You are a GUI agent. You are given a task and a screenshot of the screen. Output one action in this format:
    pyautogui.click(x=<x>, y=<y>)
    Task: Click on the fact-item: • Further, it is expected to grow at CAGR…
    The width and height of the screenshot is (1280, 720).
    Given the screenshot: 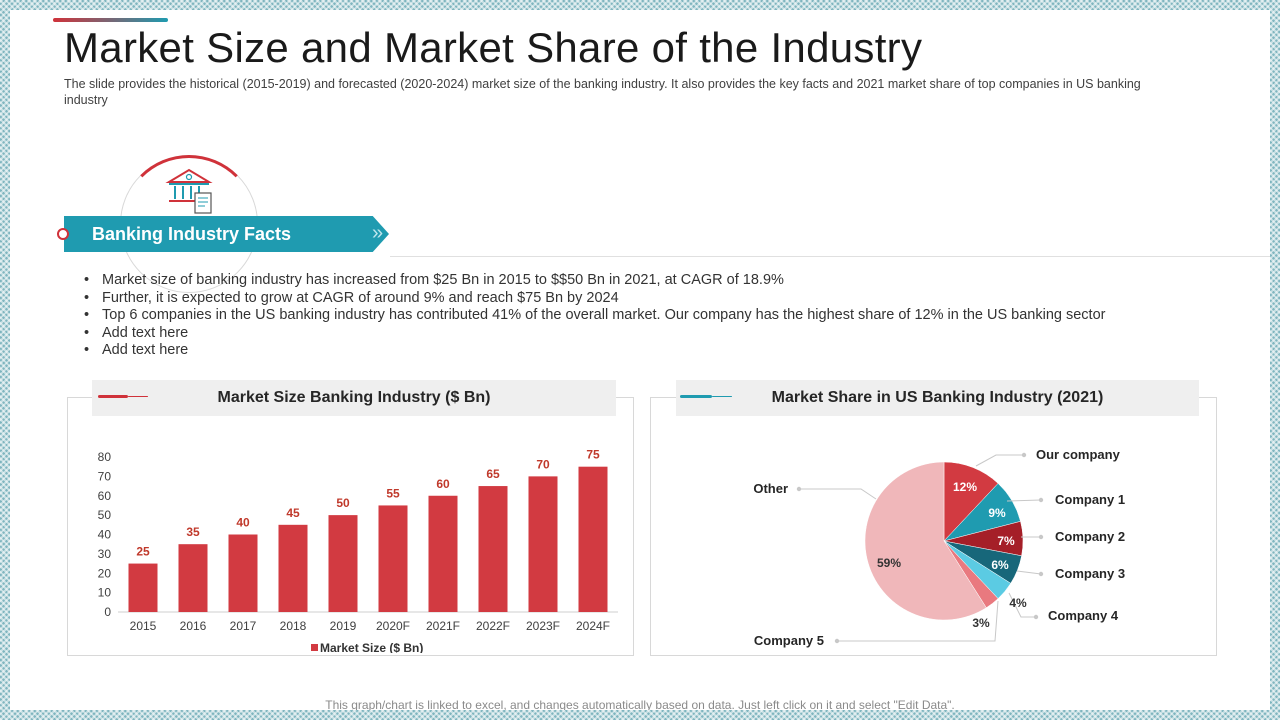 What is the action you would take?
    pyautogui.click(x=351, y=297)
    